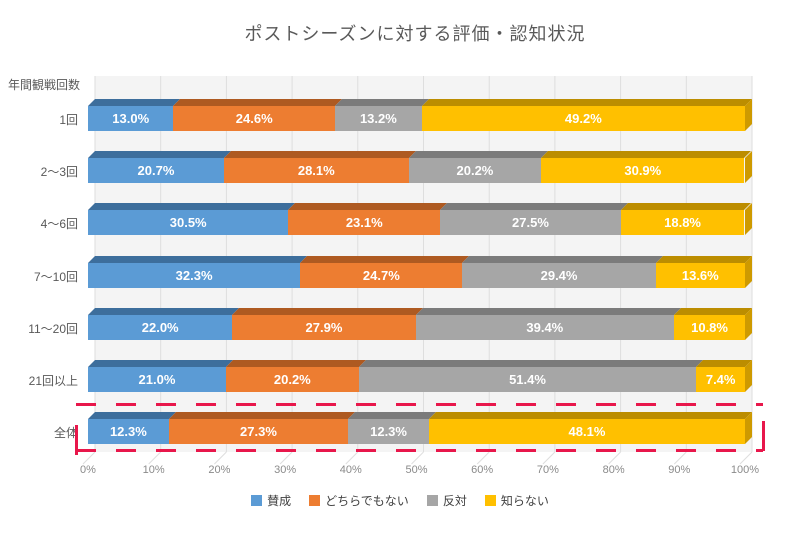 This screenshot has width=800, height=533. Describe the element at coordinates (475, 171) in the screenshot. I see `data-label: 20.2%` at that location.